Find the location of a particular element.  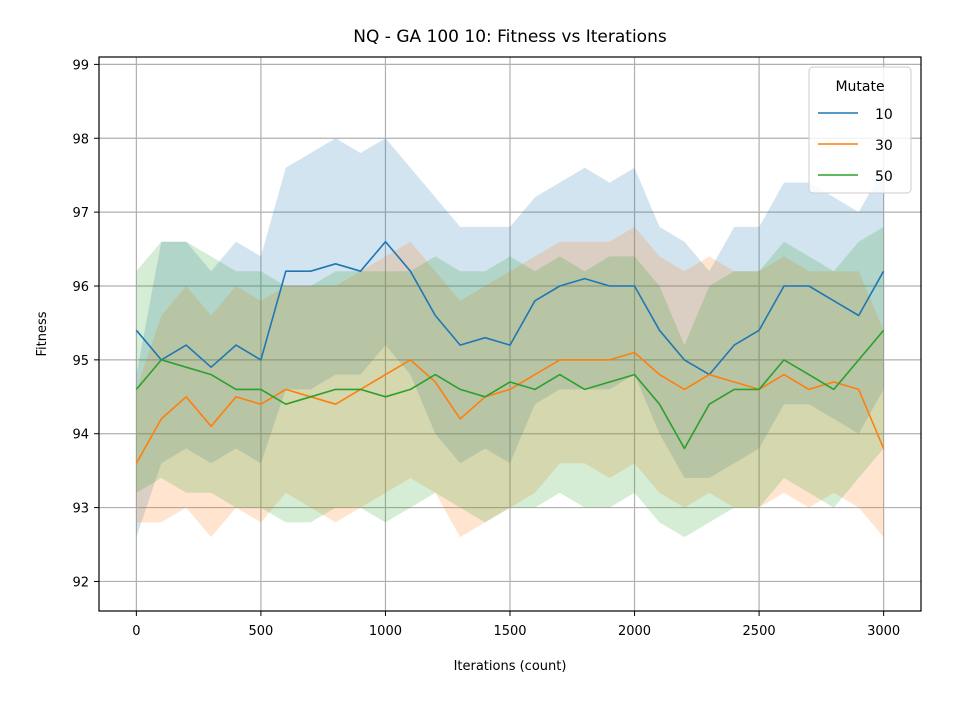

y-tick-label: 98 is located at coordinates (80, 139).